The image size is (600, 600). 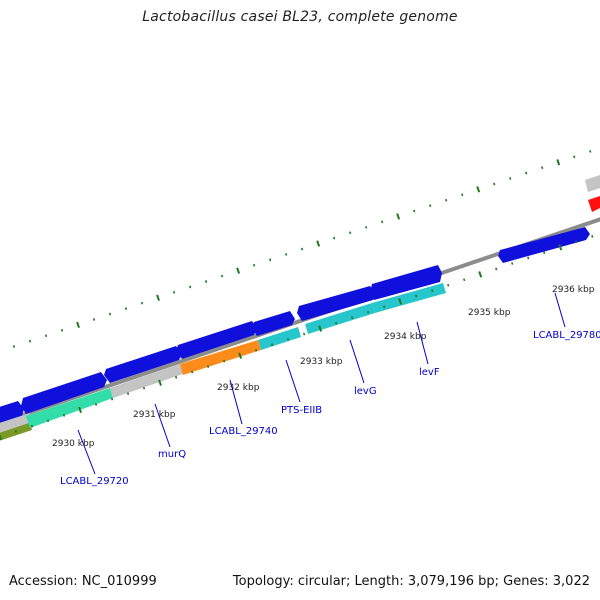 What do you see at coordinates (422, 343) in the screenshot?
I see `leader-levF` at bounding box center [422, 343].